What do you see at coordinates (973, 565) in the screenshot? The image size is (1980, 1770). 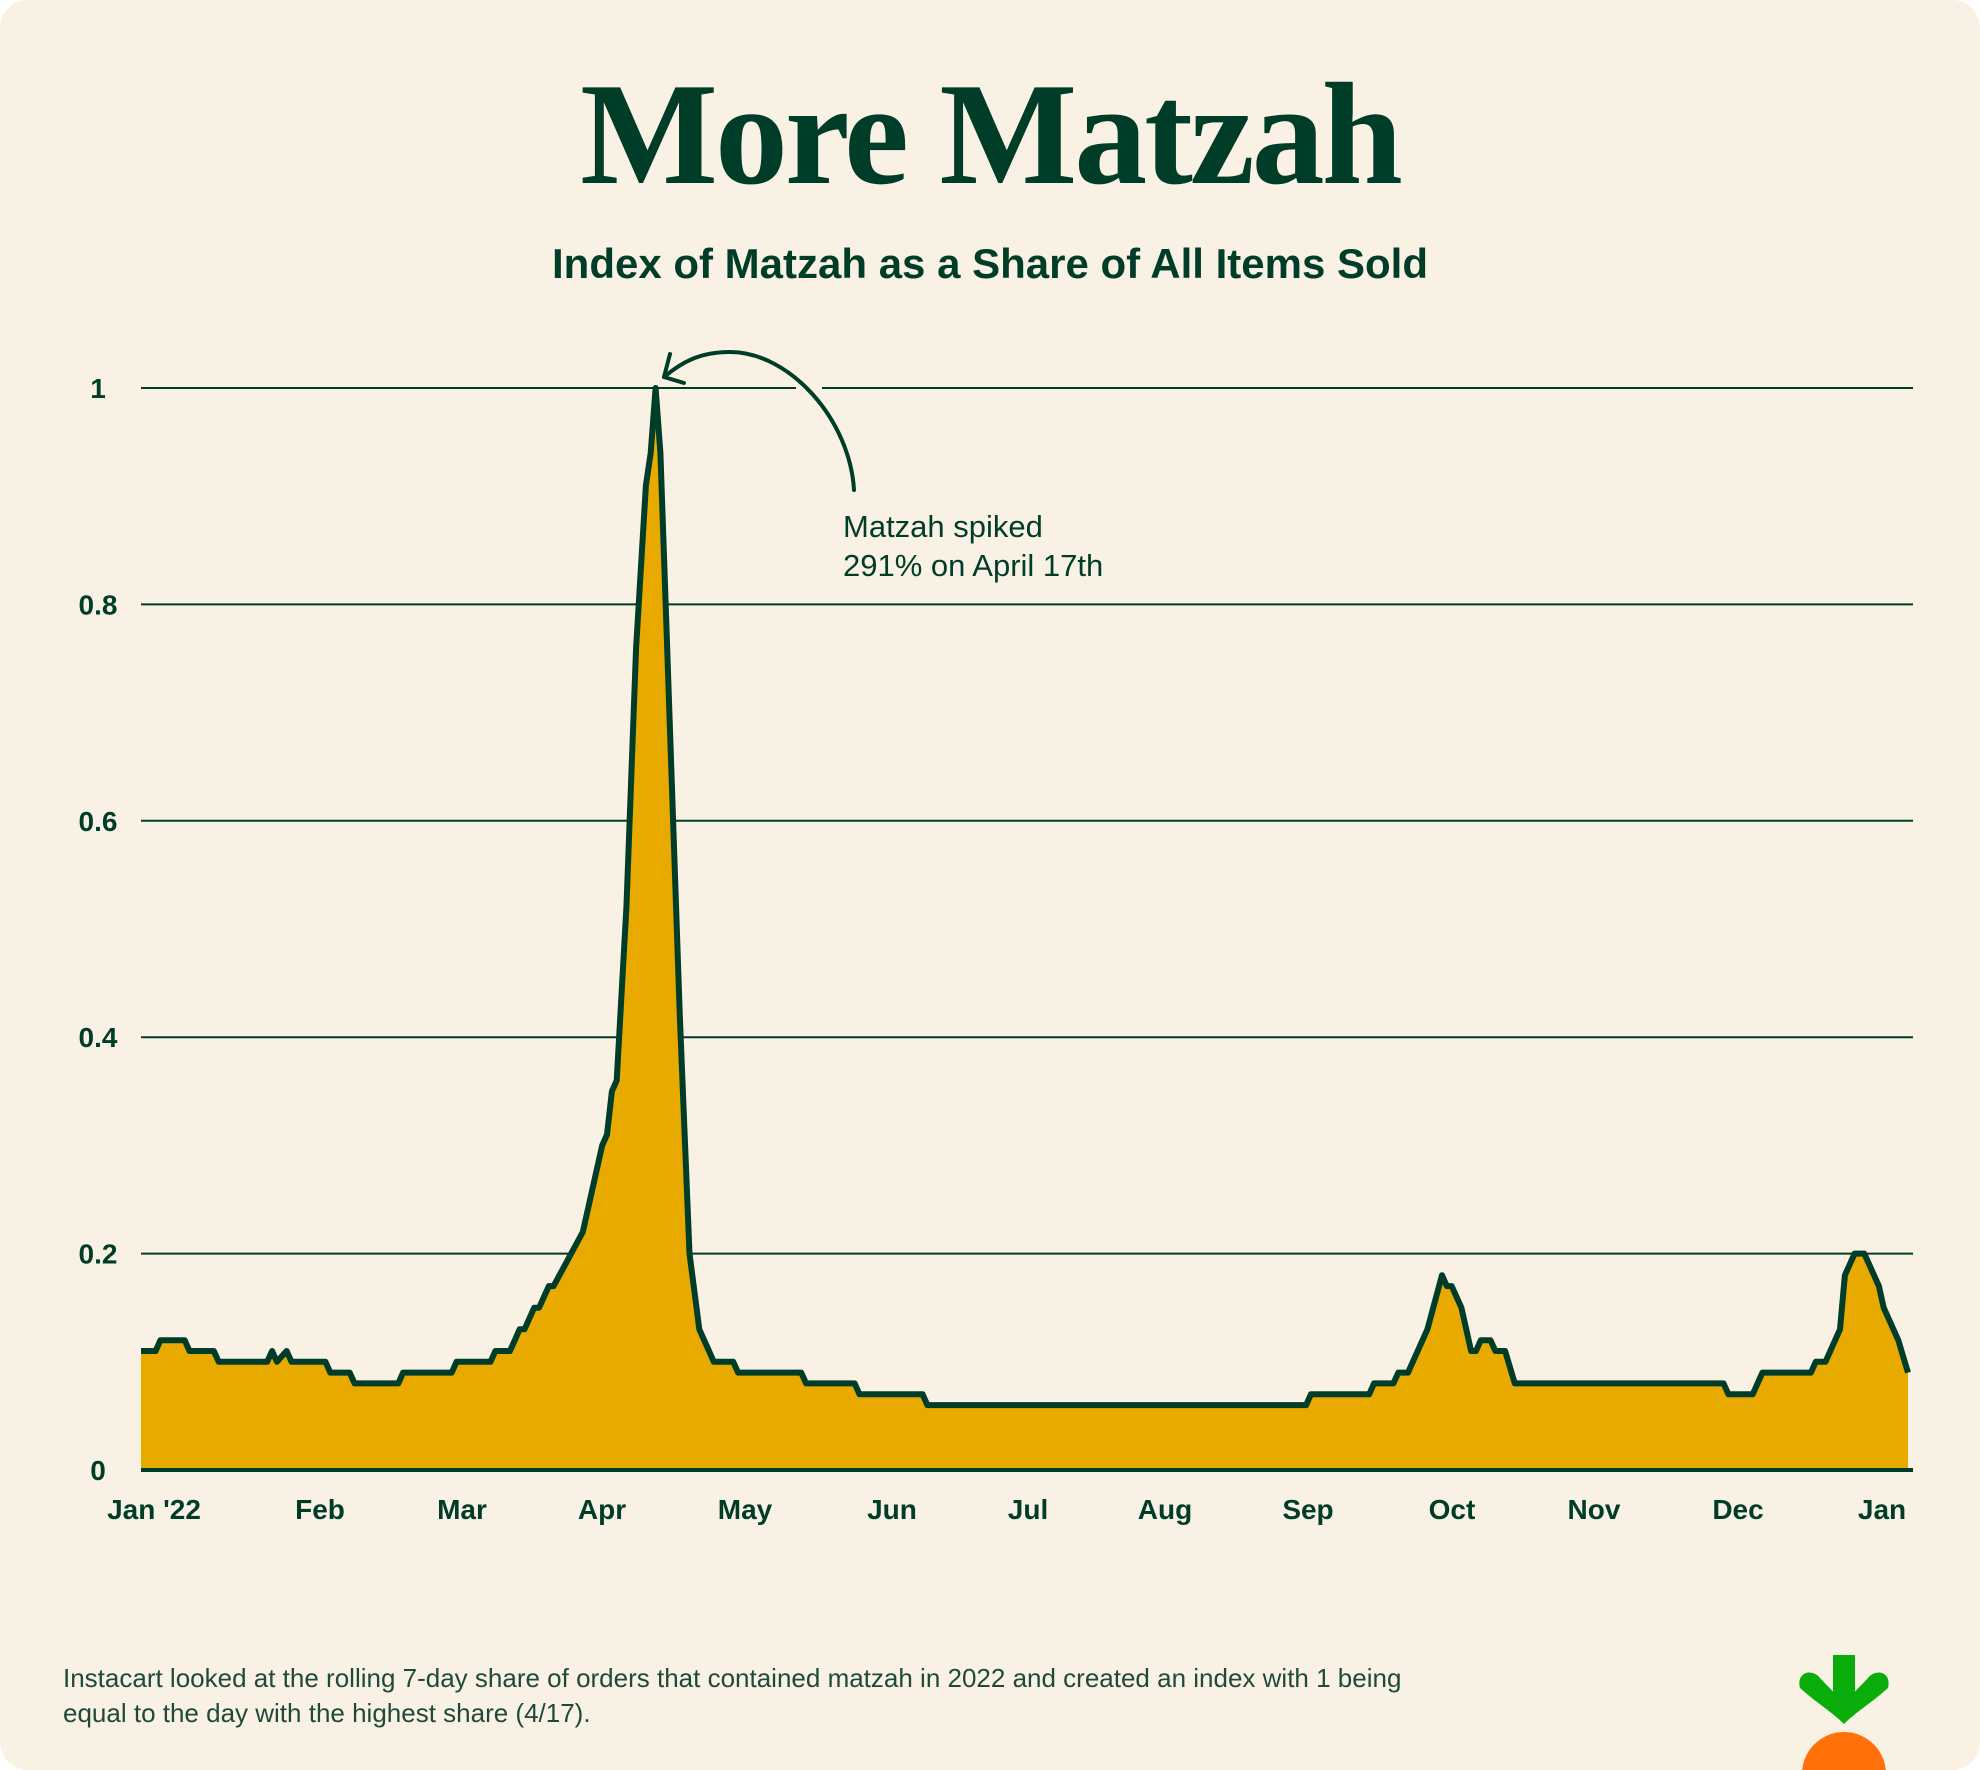 I see `annotation-line-2: 291% on April 17th` at bounding box center [973, 565].